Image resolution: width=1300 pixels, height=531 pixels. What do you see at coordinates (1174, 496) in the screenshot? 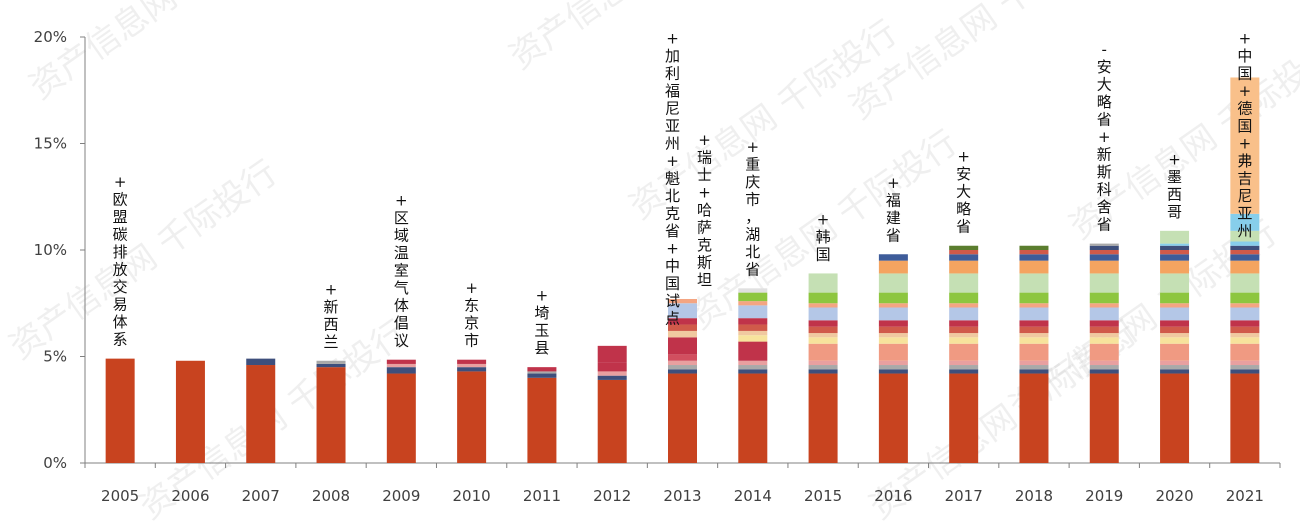
I see `x-tick-label: 2020` at bounding box center [1174, 496].